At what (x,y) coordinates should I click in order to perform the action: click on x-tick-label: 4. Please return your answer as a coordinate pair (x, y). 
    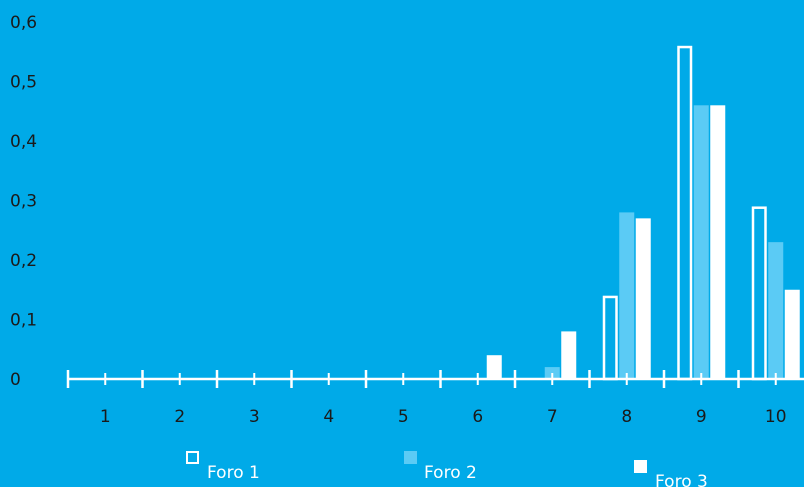
    Looking at the image, I should click on (328, 417).